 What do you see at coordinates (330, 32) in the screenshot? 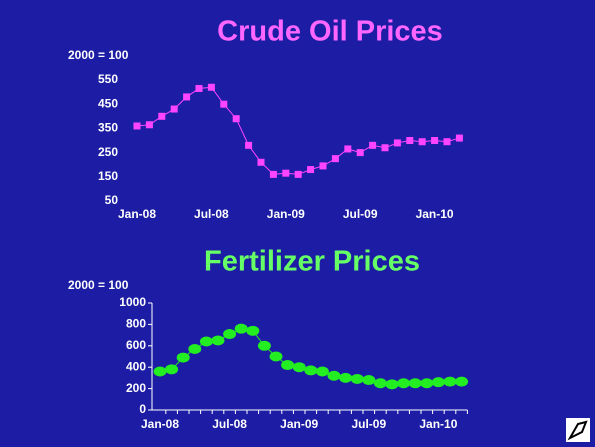
I see `chart-title: Crude Oil Prices` at bounding box center [330, 32].